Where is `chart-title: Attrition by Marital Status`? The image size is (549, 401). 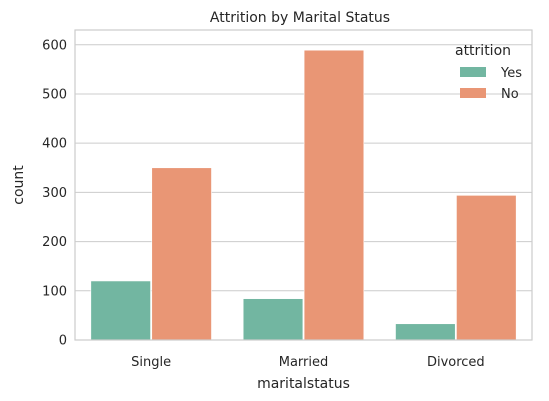 chart-title: Attrition by Marital Status is located at coordinates (300, 18).